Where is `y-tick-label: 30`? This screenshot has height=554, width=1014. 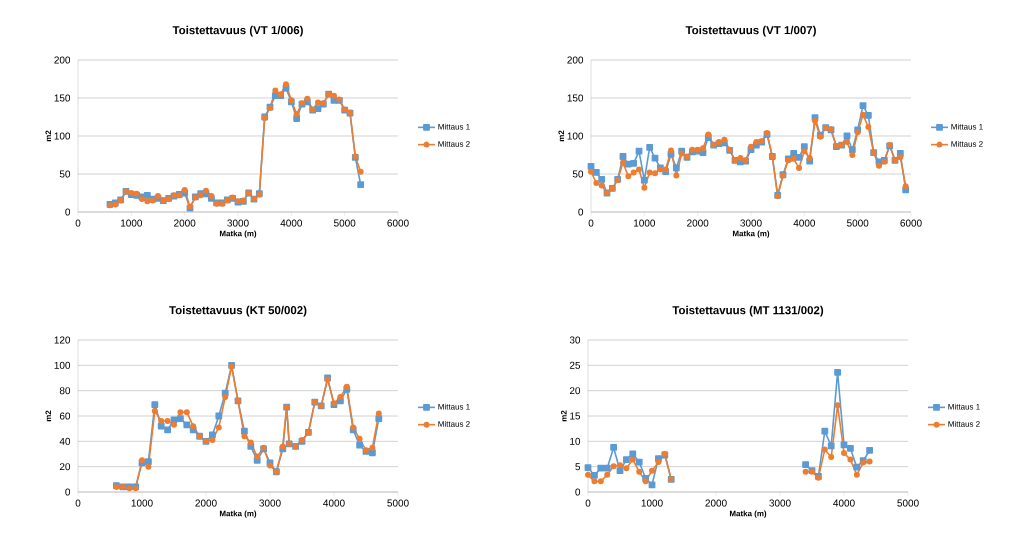
y-tick-label: 30 is located at coordinates (575, 340).